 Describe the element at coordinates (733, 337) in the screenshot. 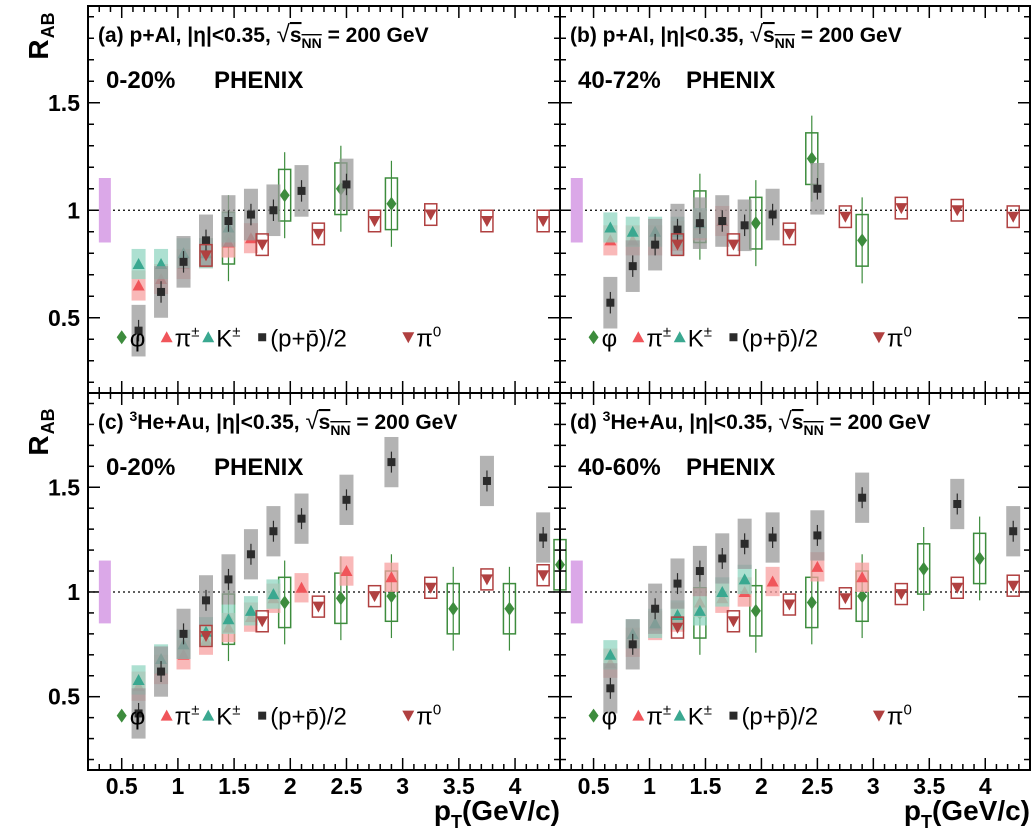

I see `legend-marker-proton` at that location.